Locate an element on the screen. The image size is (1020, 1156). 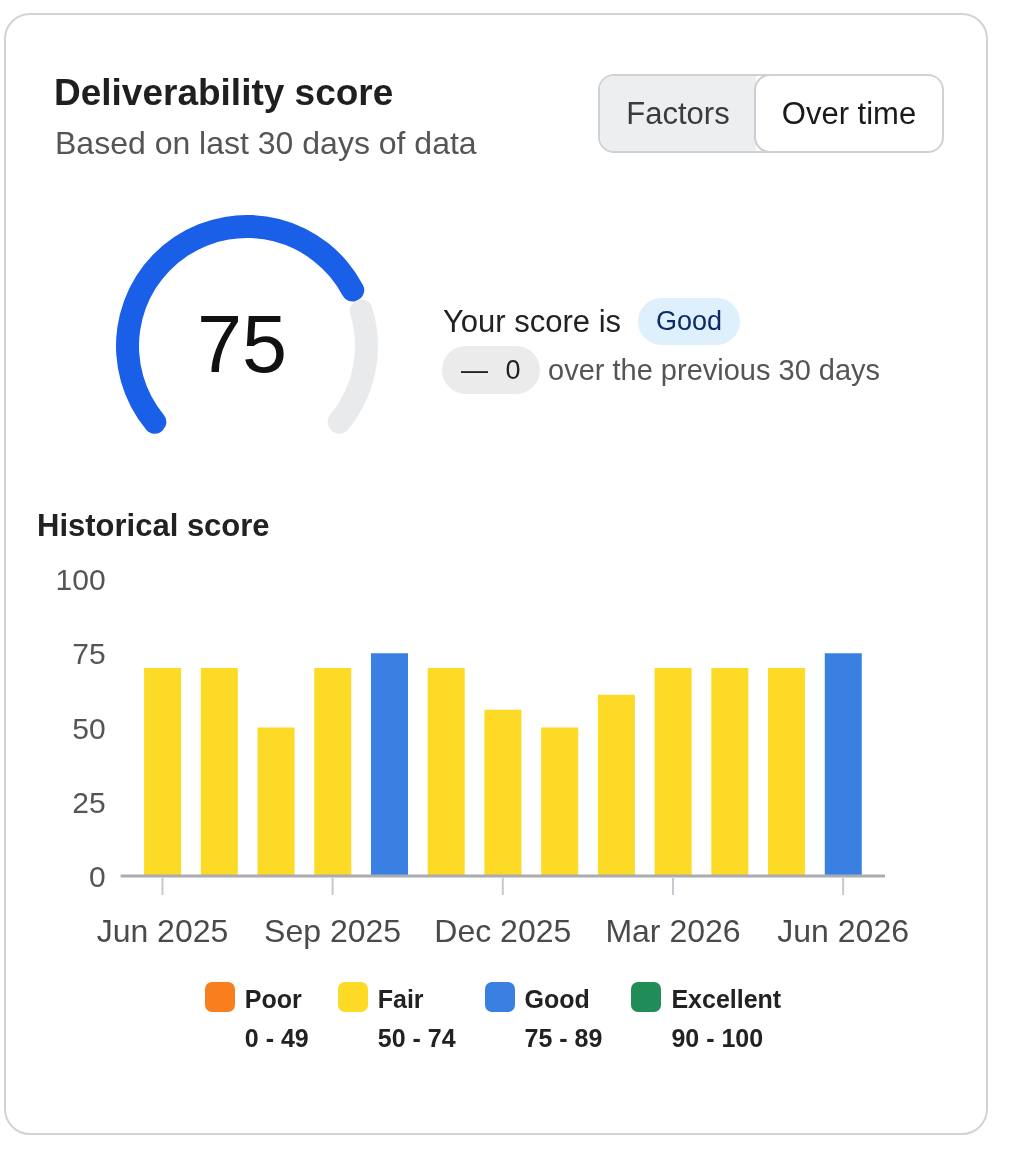
x-tick-label: Mar 2026 is located at coordinates (673, 931).